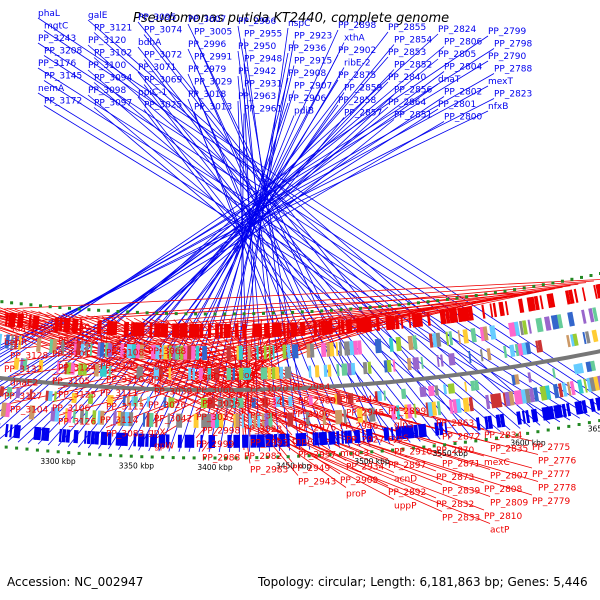 The height and width of the screenshot is (600, 600). I want to click on gene-label: mqo-3, so click(354, 454).